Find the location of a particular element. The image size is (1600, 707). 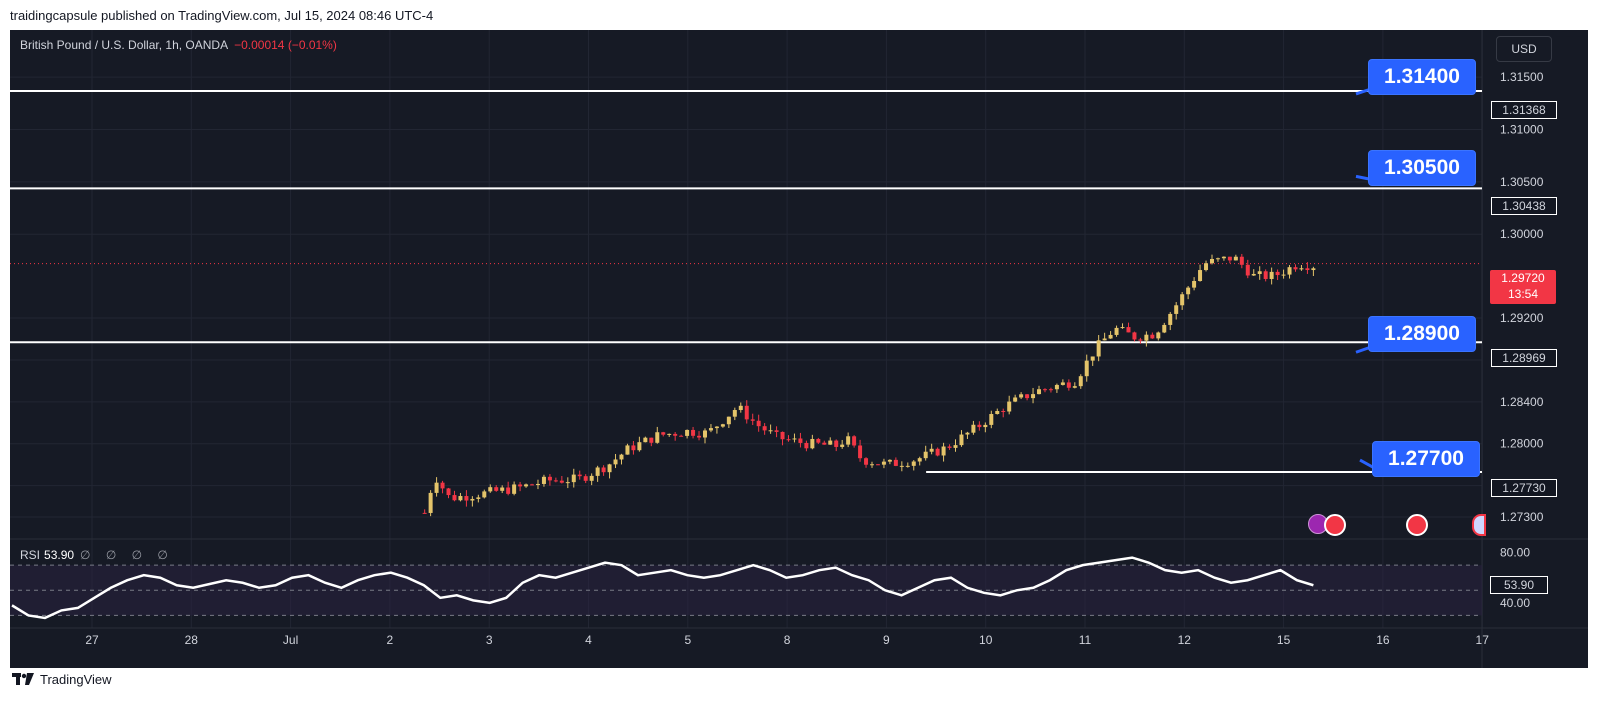

x-tick-label: 3 is located at coordinates (489, 640).